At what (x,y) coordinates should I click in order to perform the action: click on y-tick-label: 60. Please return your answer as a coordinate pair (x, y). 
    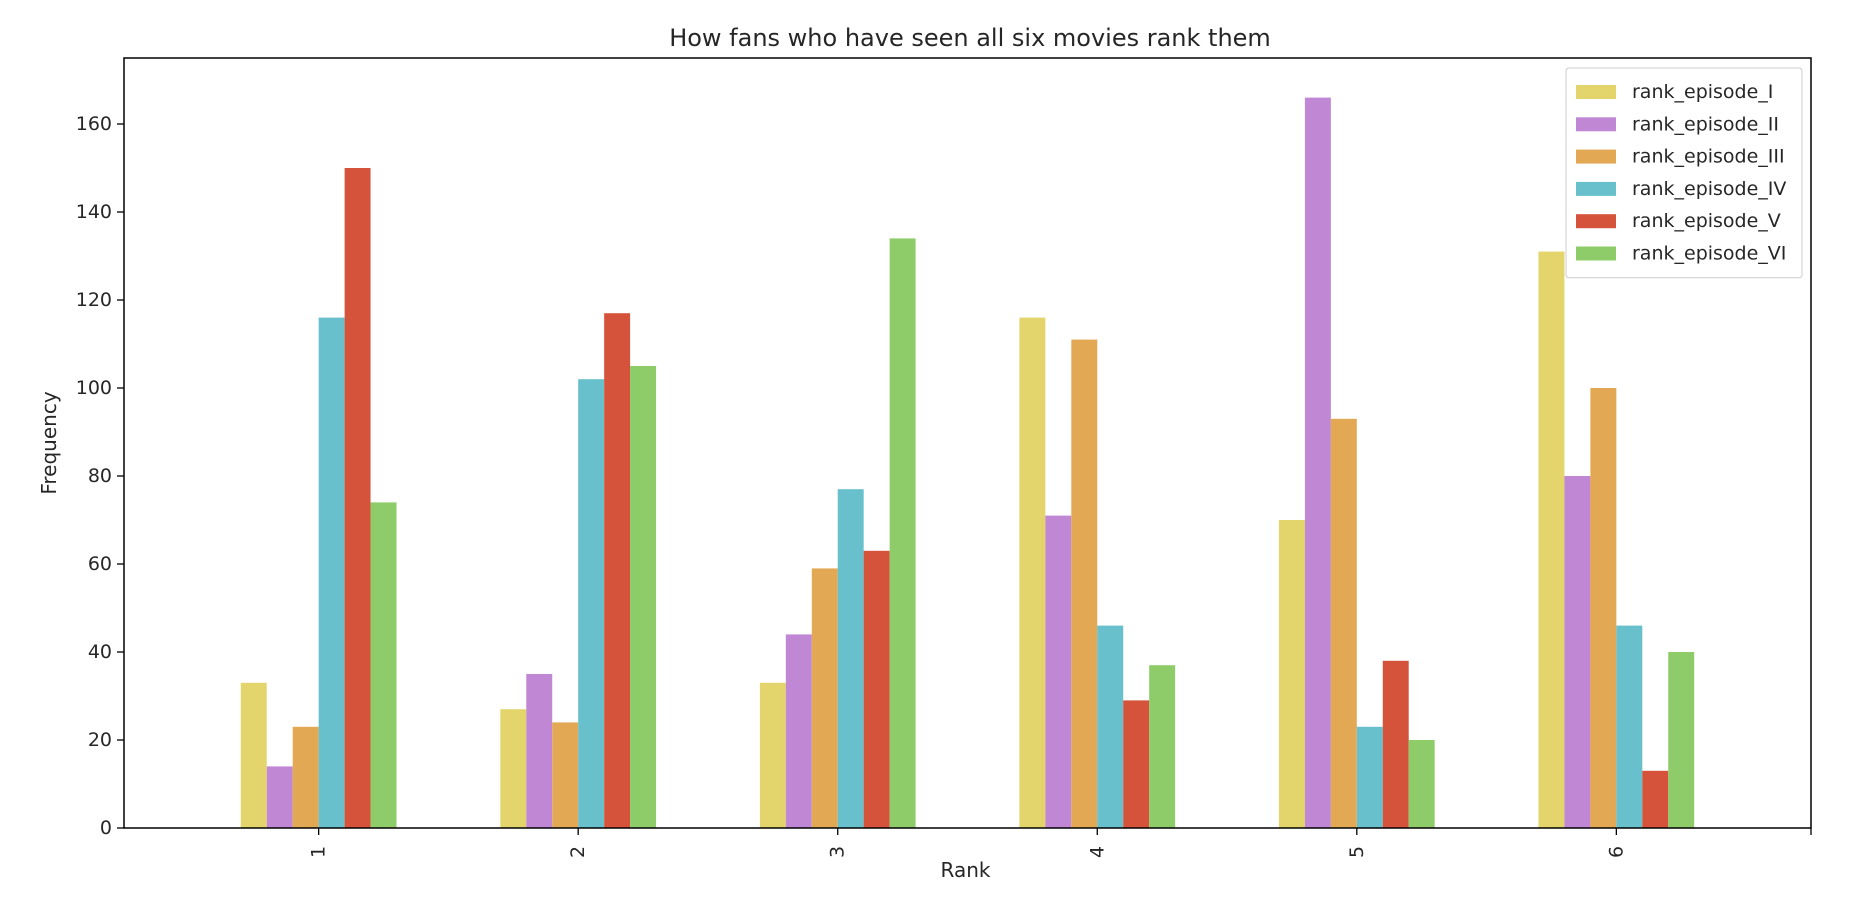
    Looking at the image, I should click on (100, 564).